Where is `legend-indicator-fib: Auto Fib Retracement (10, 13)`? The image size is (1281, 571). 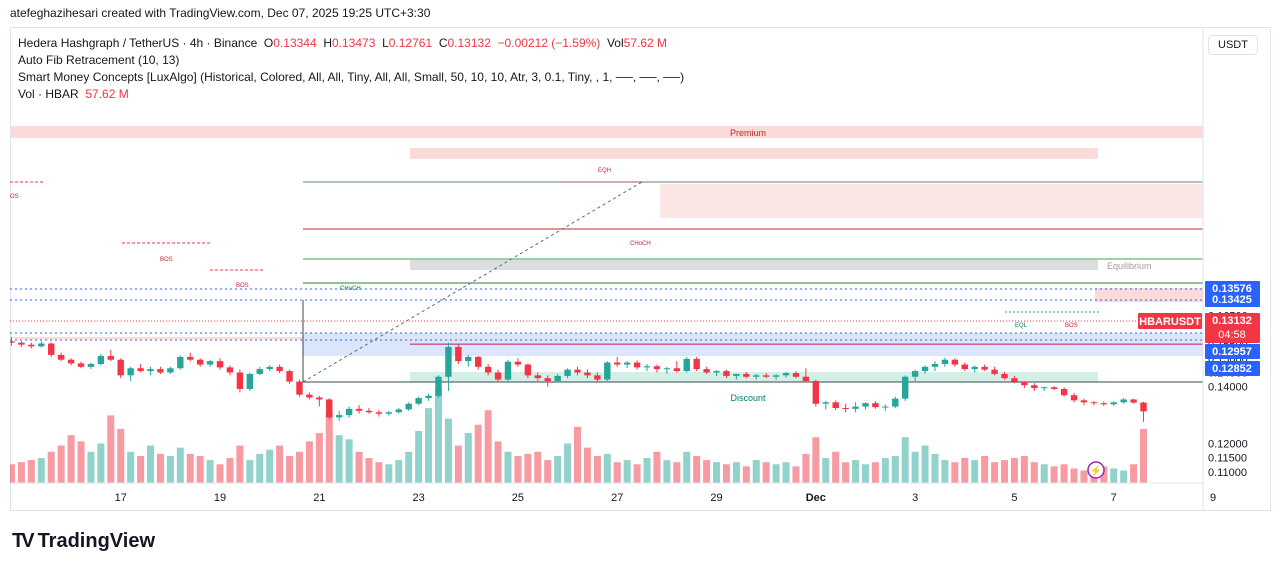 legend-indicator-fib: Auto Fib Retracement (10, 13) is located at coordinates (99, 60).